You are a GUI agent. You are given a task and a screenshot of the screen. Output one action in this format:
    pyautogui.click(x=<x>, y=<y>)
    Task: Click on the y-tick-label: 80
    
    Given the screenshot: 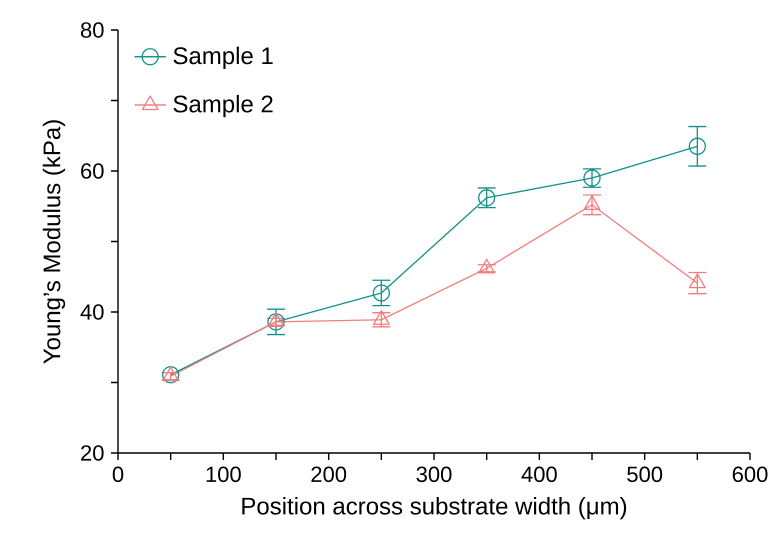 What is the action you would take?
    pyautogui.click(x=92, y=30)
    